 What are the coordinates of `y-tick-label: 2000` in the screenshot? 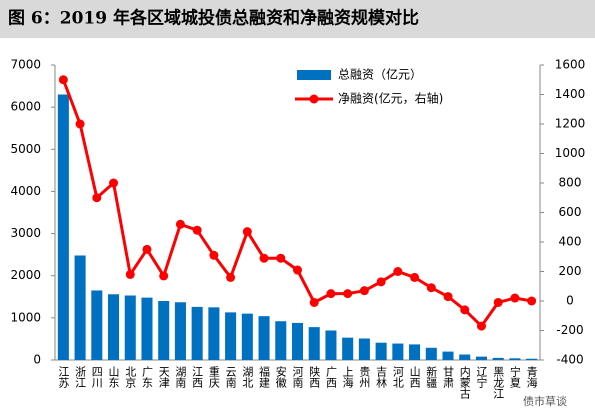 It's located at (25, 275).